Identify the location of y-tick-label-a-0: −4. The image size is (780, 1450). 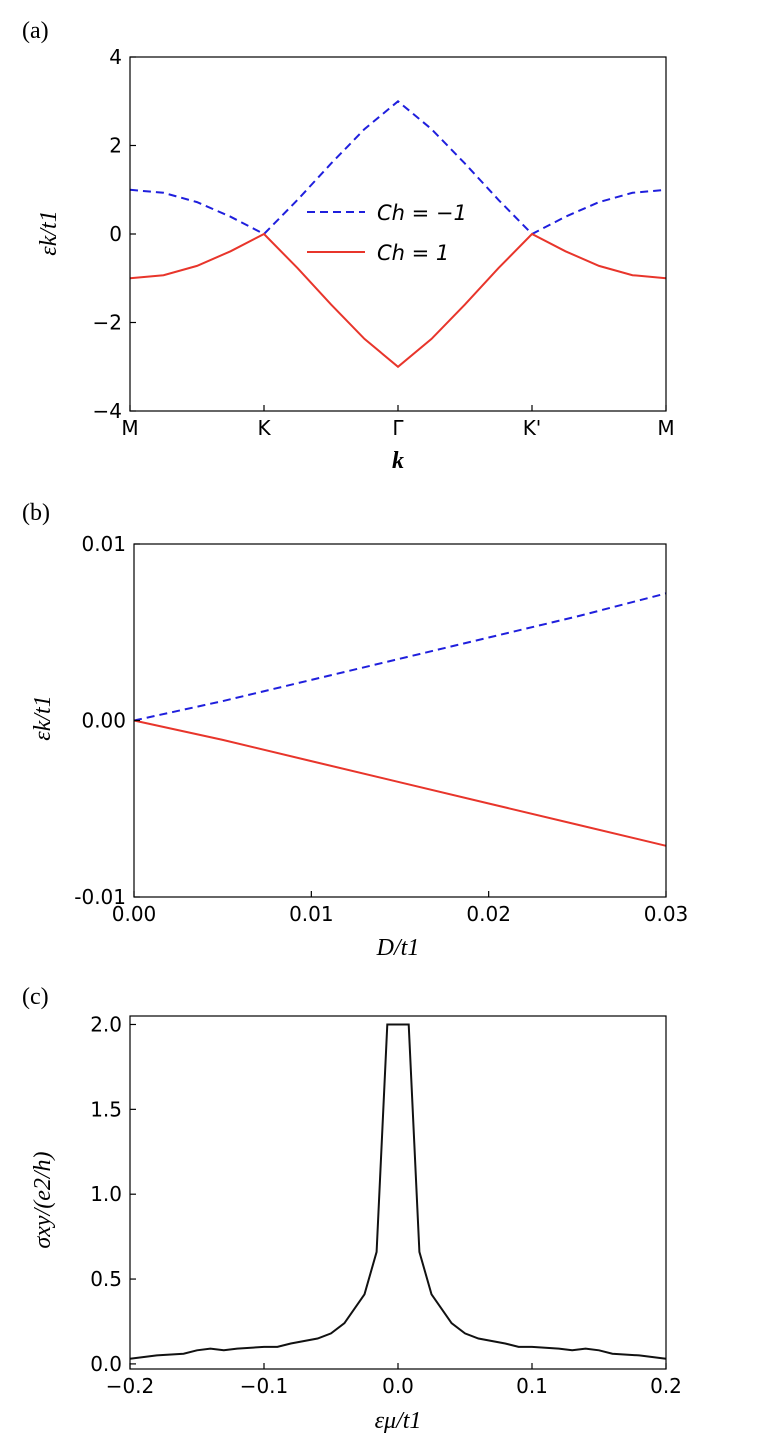
(107, 411).